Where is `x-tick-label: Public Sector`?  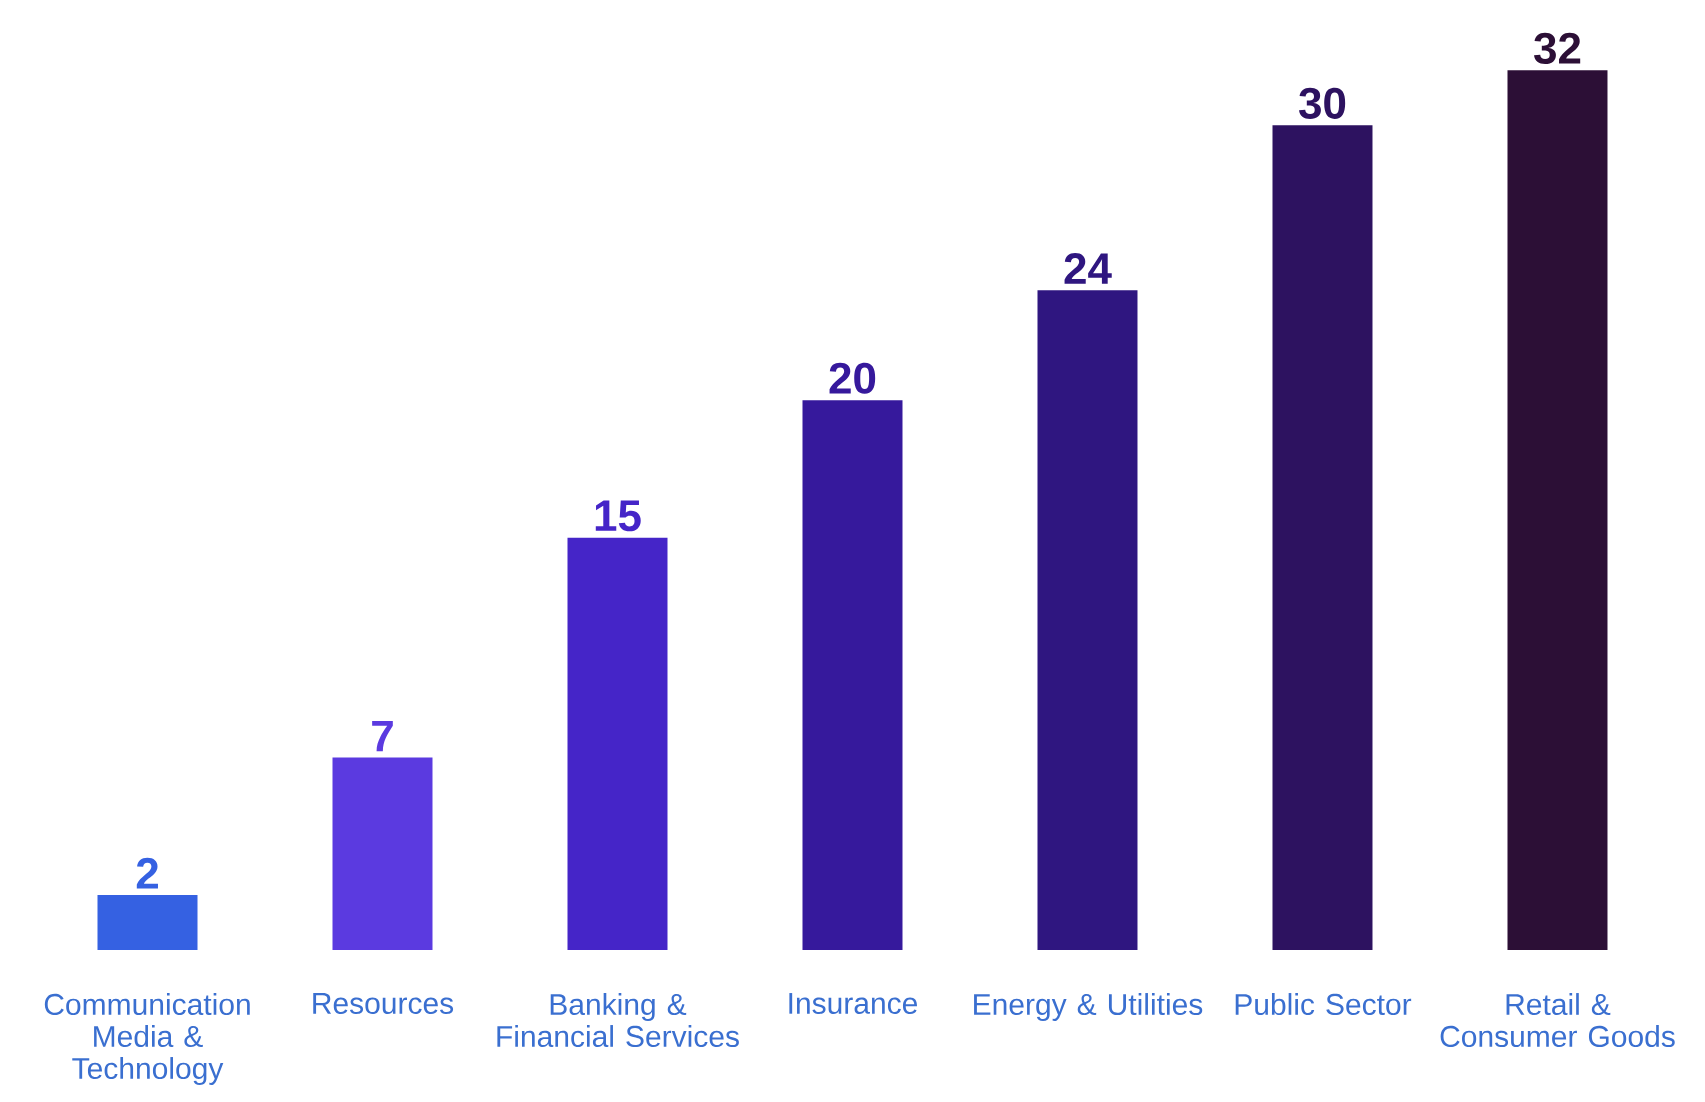
x-tick-label: Public Sector is located at coordinates (1323, 1004).